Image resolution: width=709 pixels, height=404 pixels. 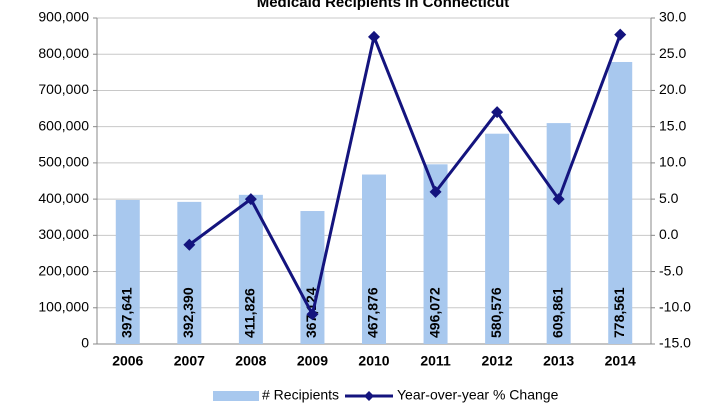 I want to click on data-label: 392,390, so click(x=188, y=312).